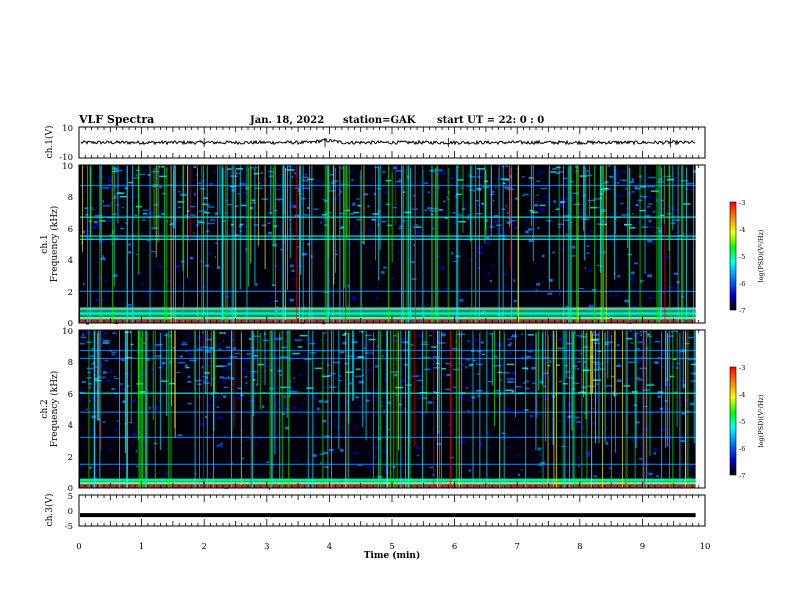  Describe the element at coordinates (67, 129) in the screenshot. I see `ch1-ytick-top: 10` at that location.